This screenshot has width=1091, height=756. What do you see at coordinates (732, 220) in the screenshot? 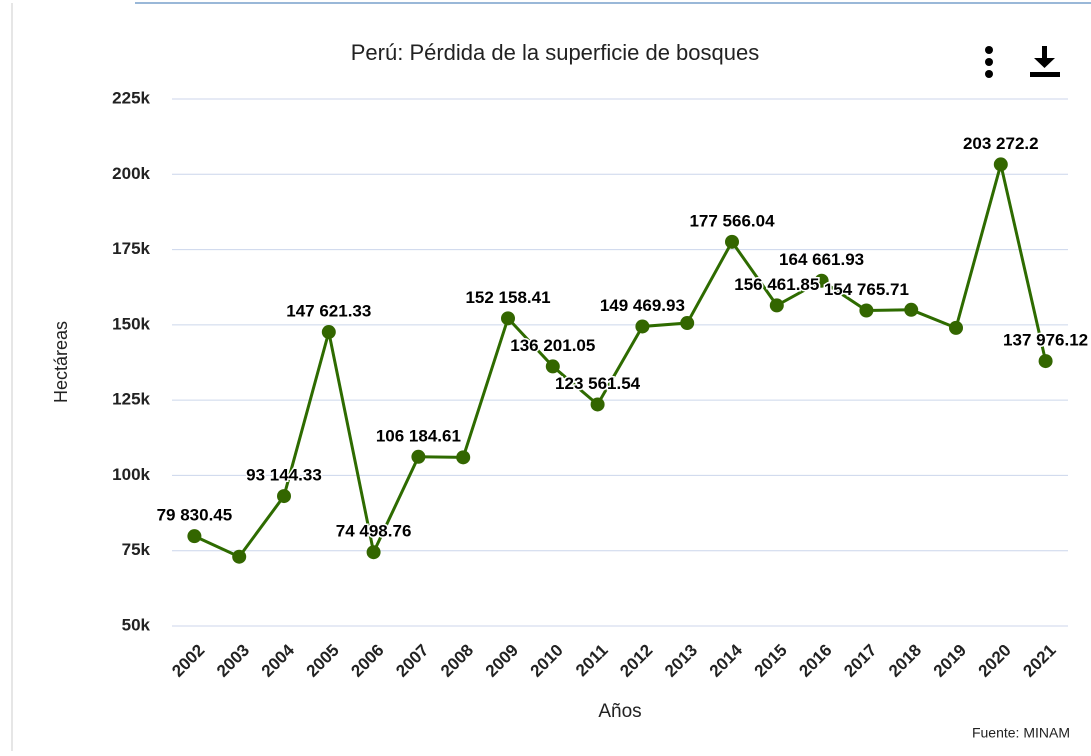
I see `data-label: 177 566.04` at bounding box center [732, 220].